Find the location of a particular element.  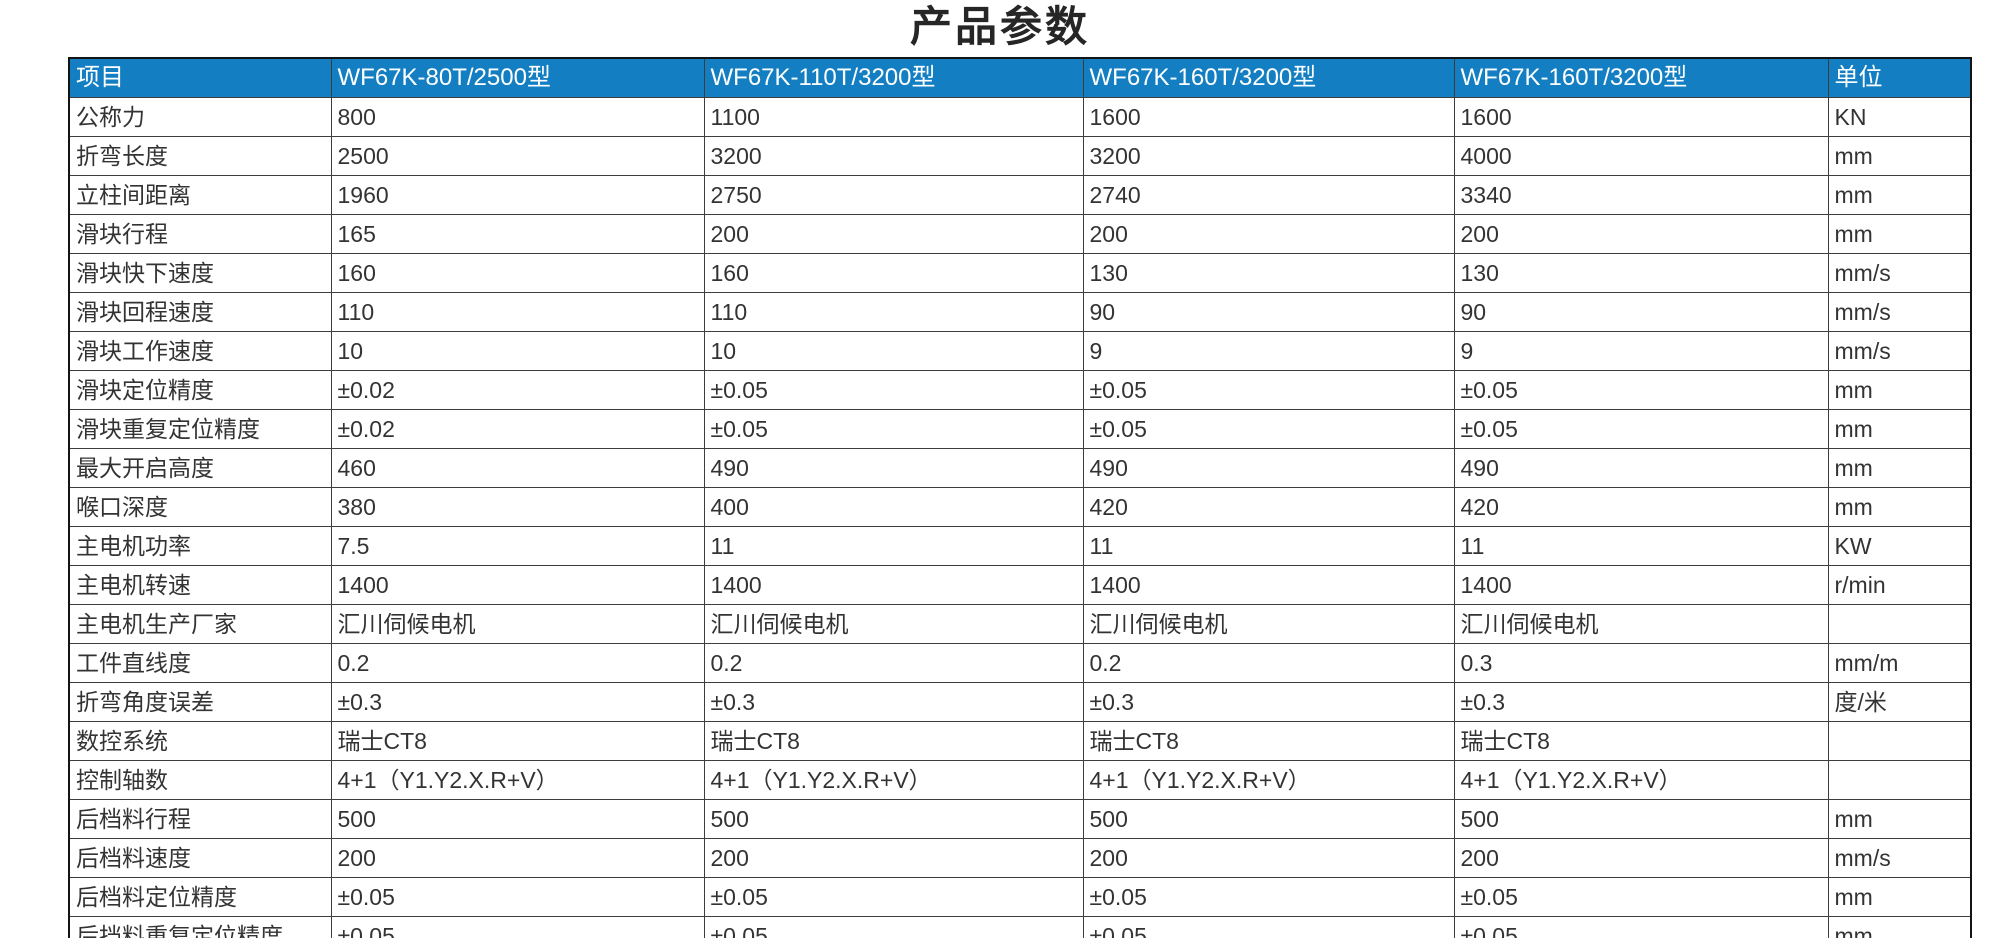

value-cell-model-1: 380 is located at coordinates (517, 507).